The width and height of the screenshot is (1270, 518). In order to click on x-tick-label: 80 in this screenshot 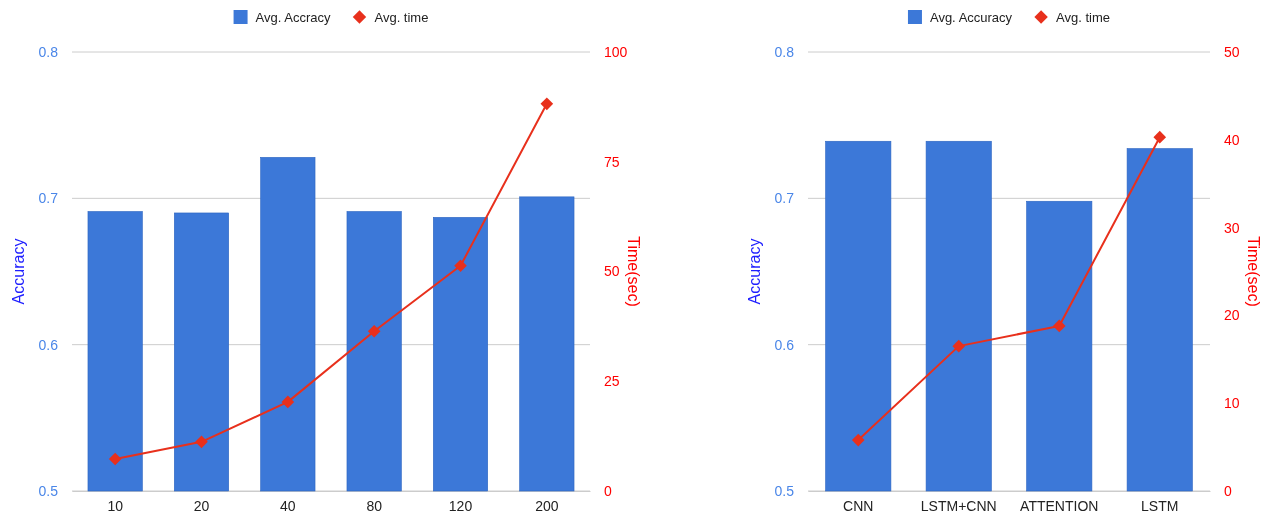, I will do `click(374, 505)`.